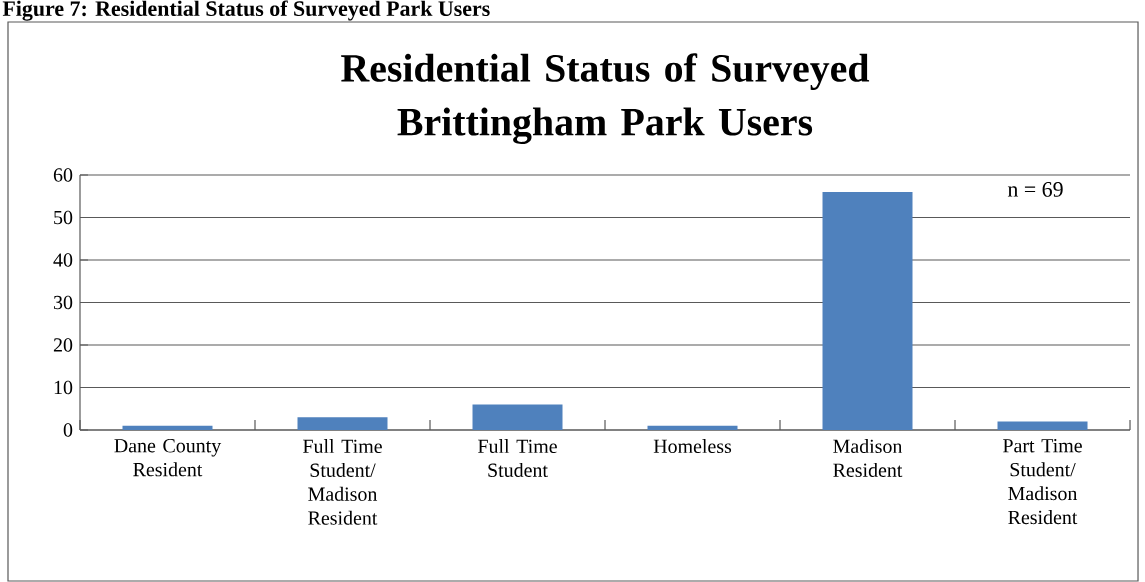  I want to click on chart-title: Residential Status of Surveyed Brittingham Park Users, so click(605, 98).